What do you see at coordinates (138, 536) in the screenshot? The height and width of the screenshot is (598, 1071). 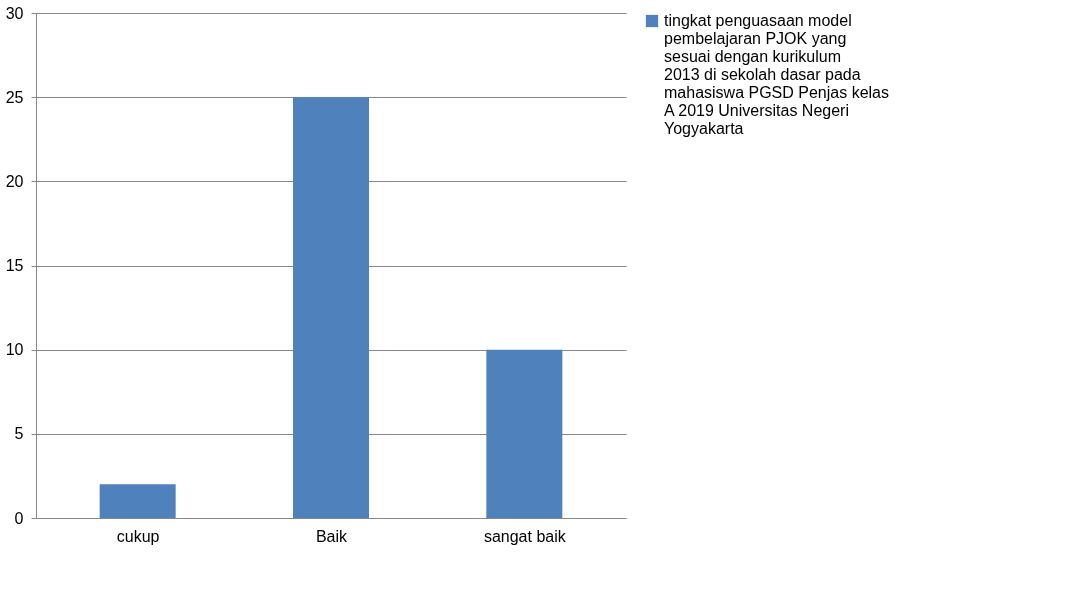 I see `x-tick-label: cukup` at bounding box center [138, 536].